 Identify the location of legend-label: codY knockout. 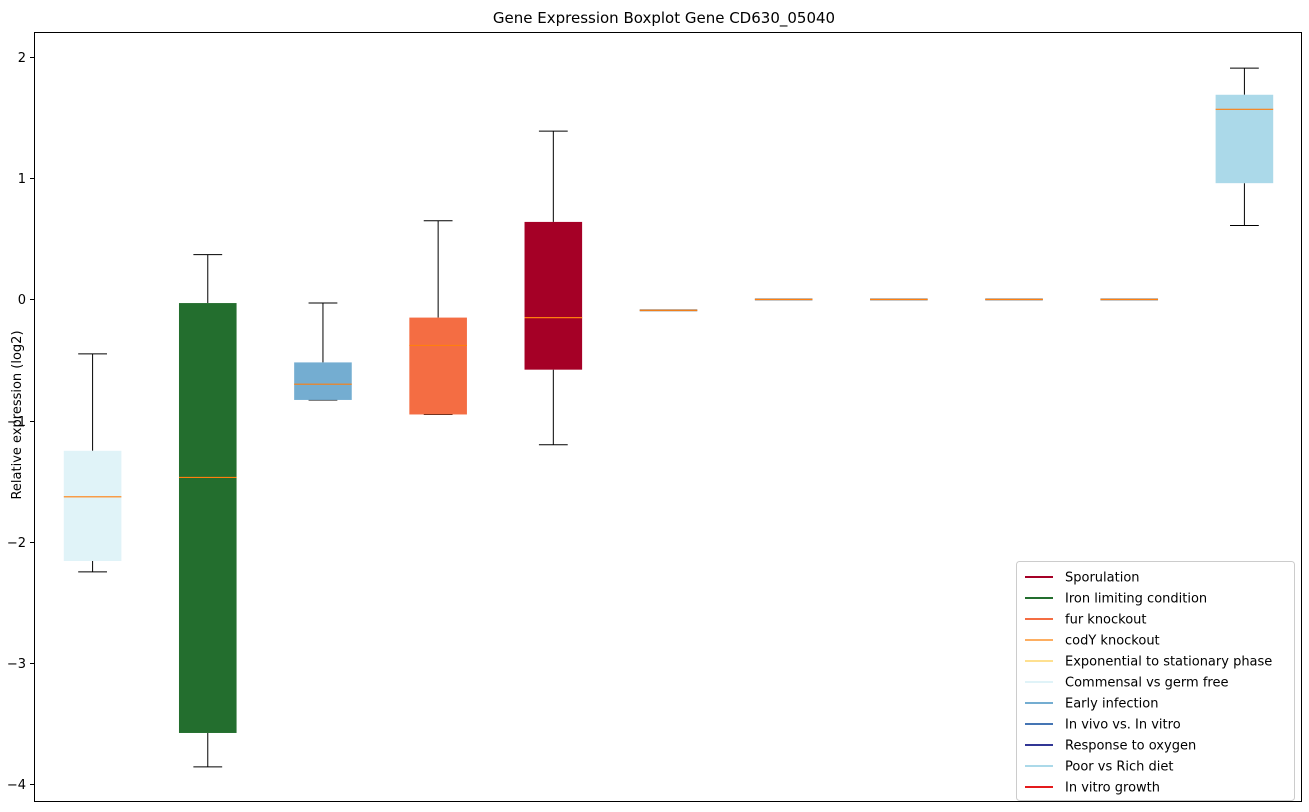
(1112, 641).